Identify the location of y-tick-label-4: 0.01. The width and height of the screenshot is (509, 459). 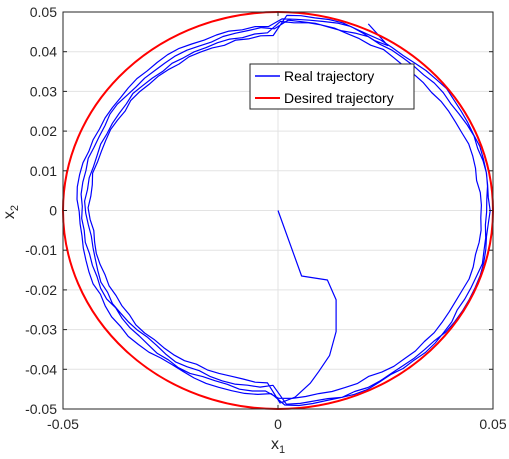
(43, 171).